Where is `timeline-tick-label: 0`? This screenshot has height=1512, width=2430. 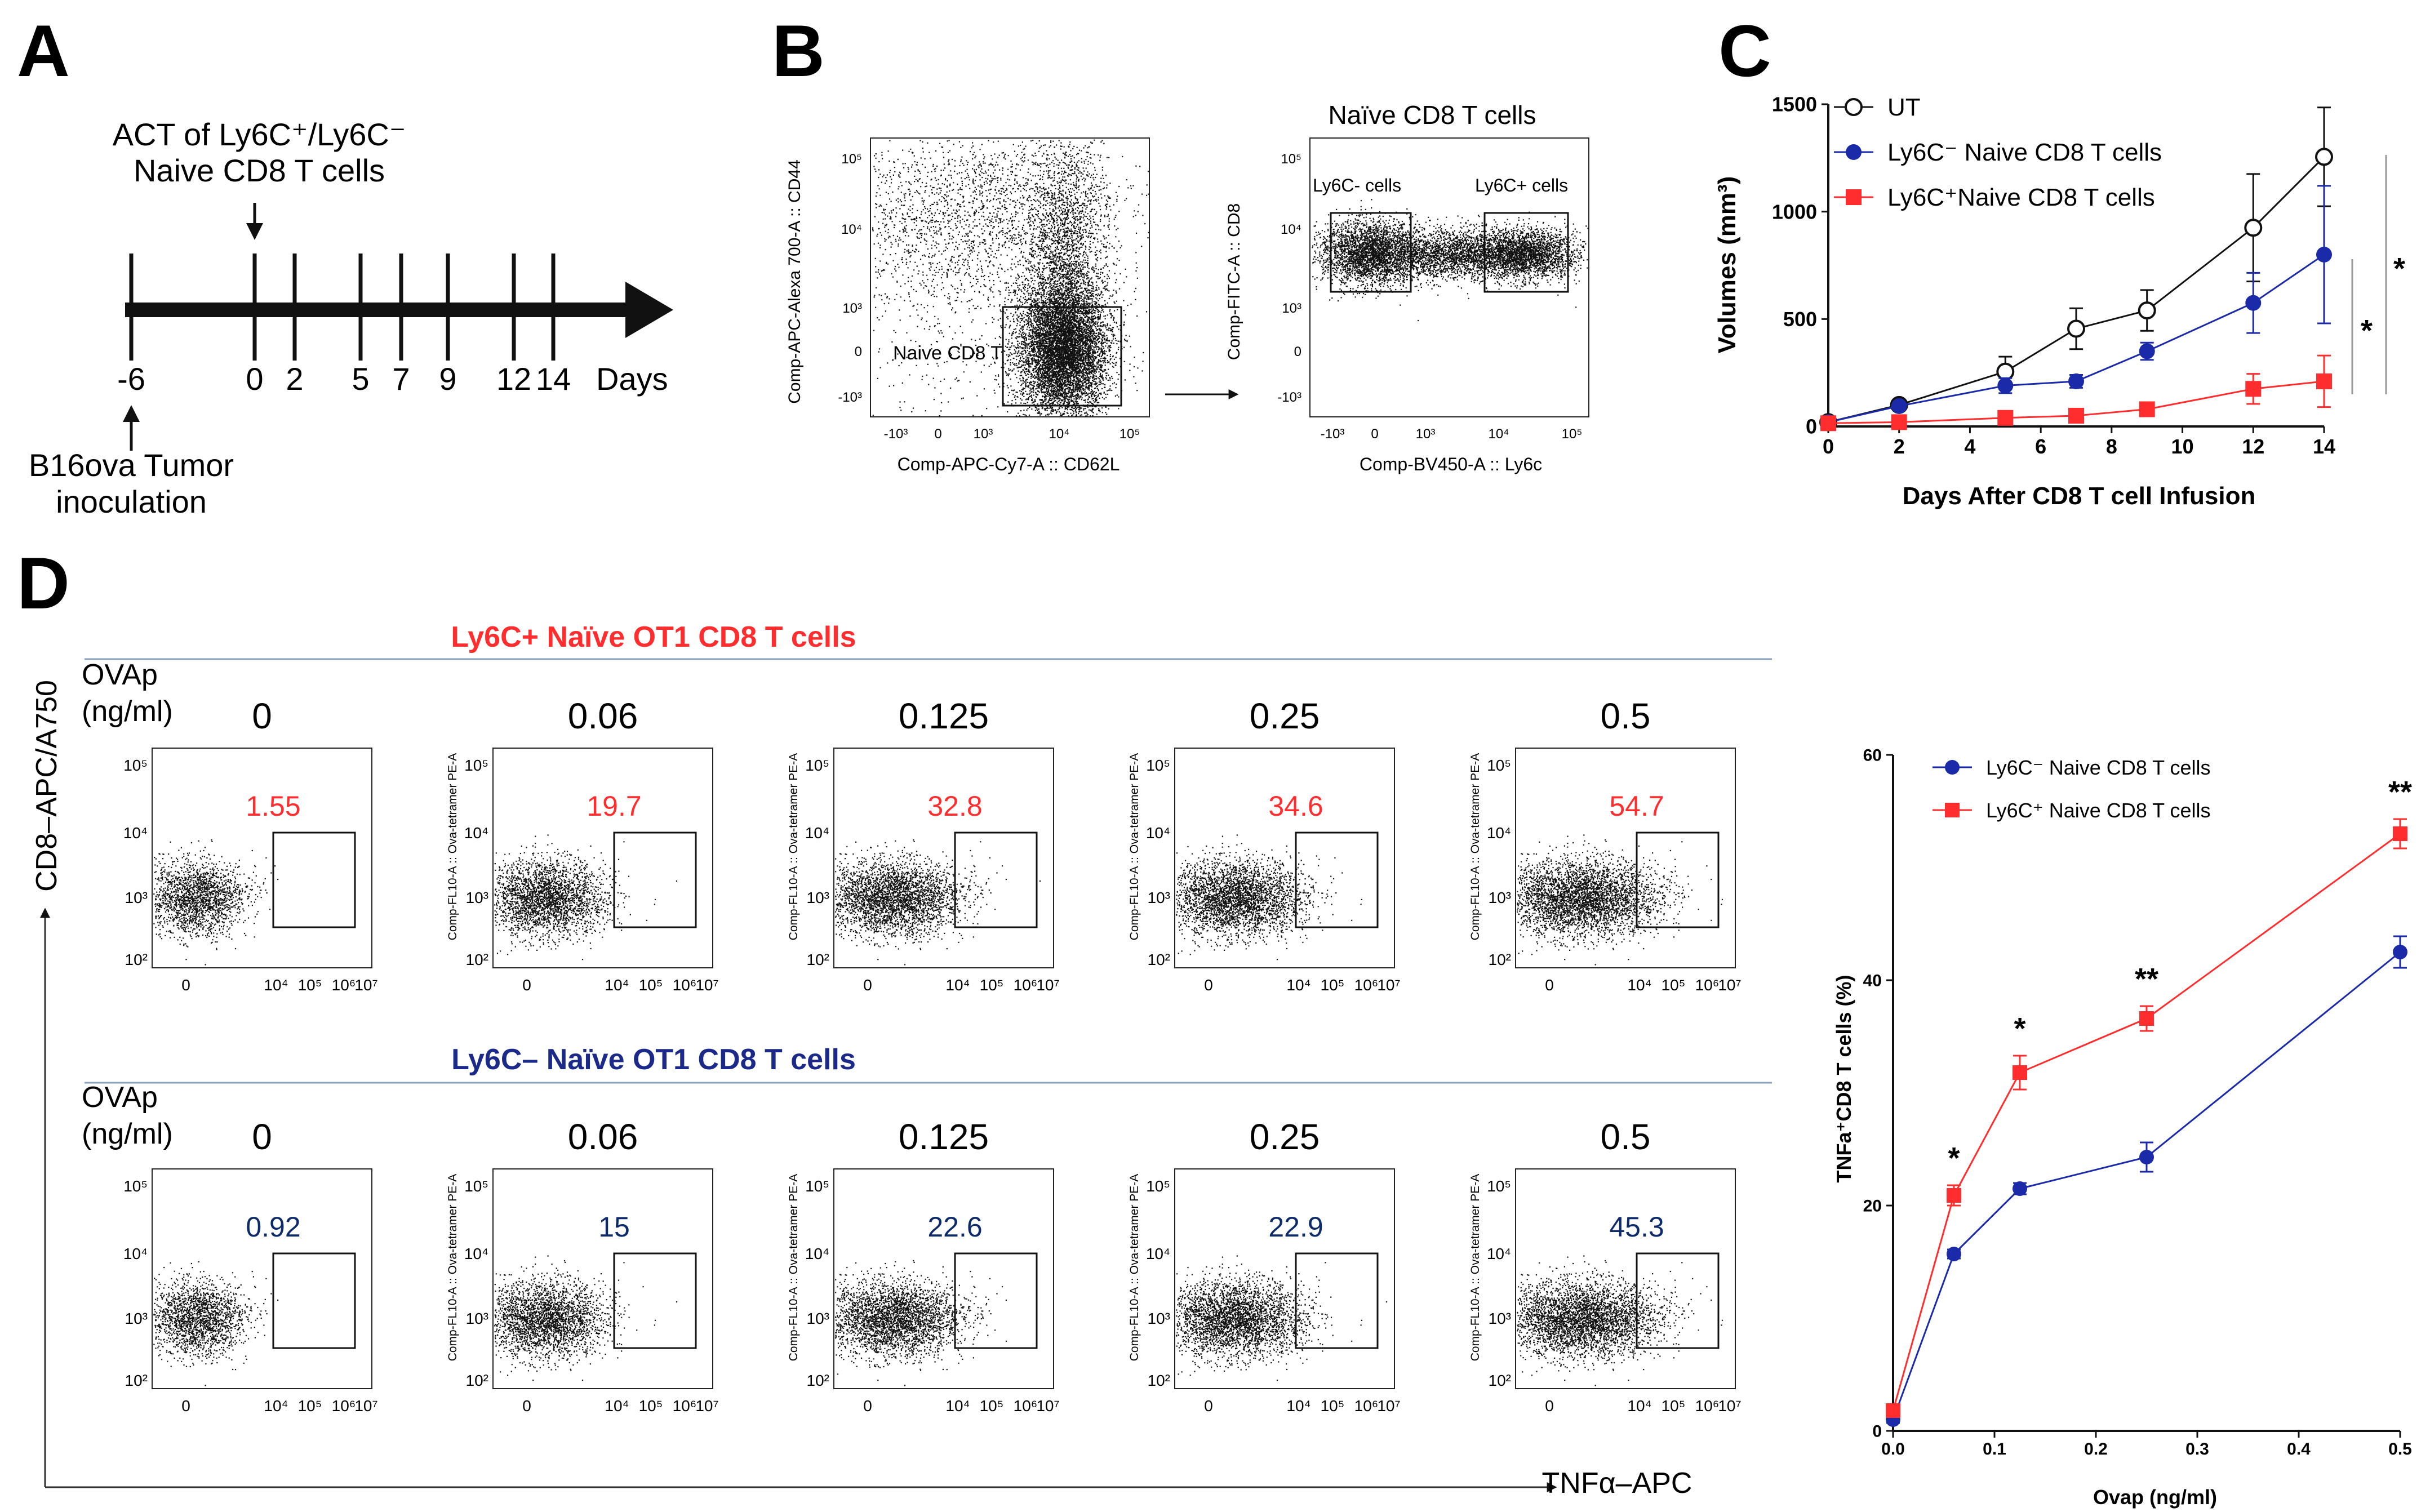 timeline-tick-label: 0 is located at coordinates (254, 379).